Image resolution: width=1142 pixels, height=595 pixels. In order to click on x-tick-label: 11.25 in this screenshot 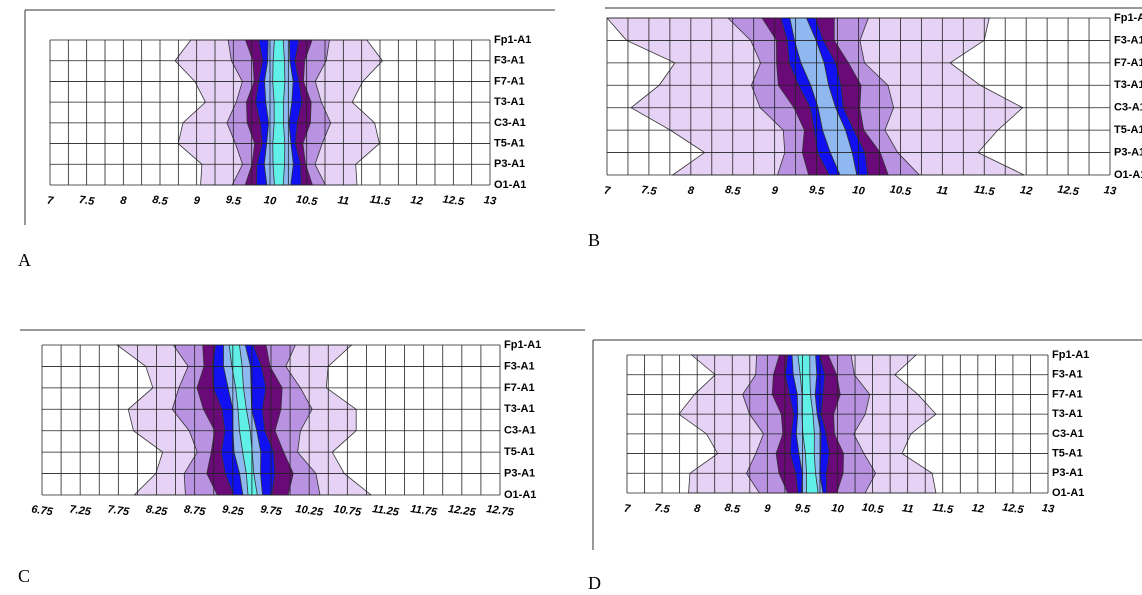, I will do `click(385, 511)`.